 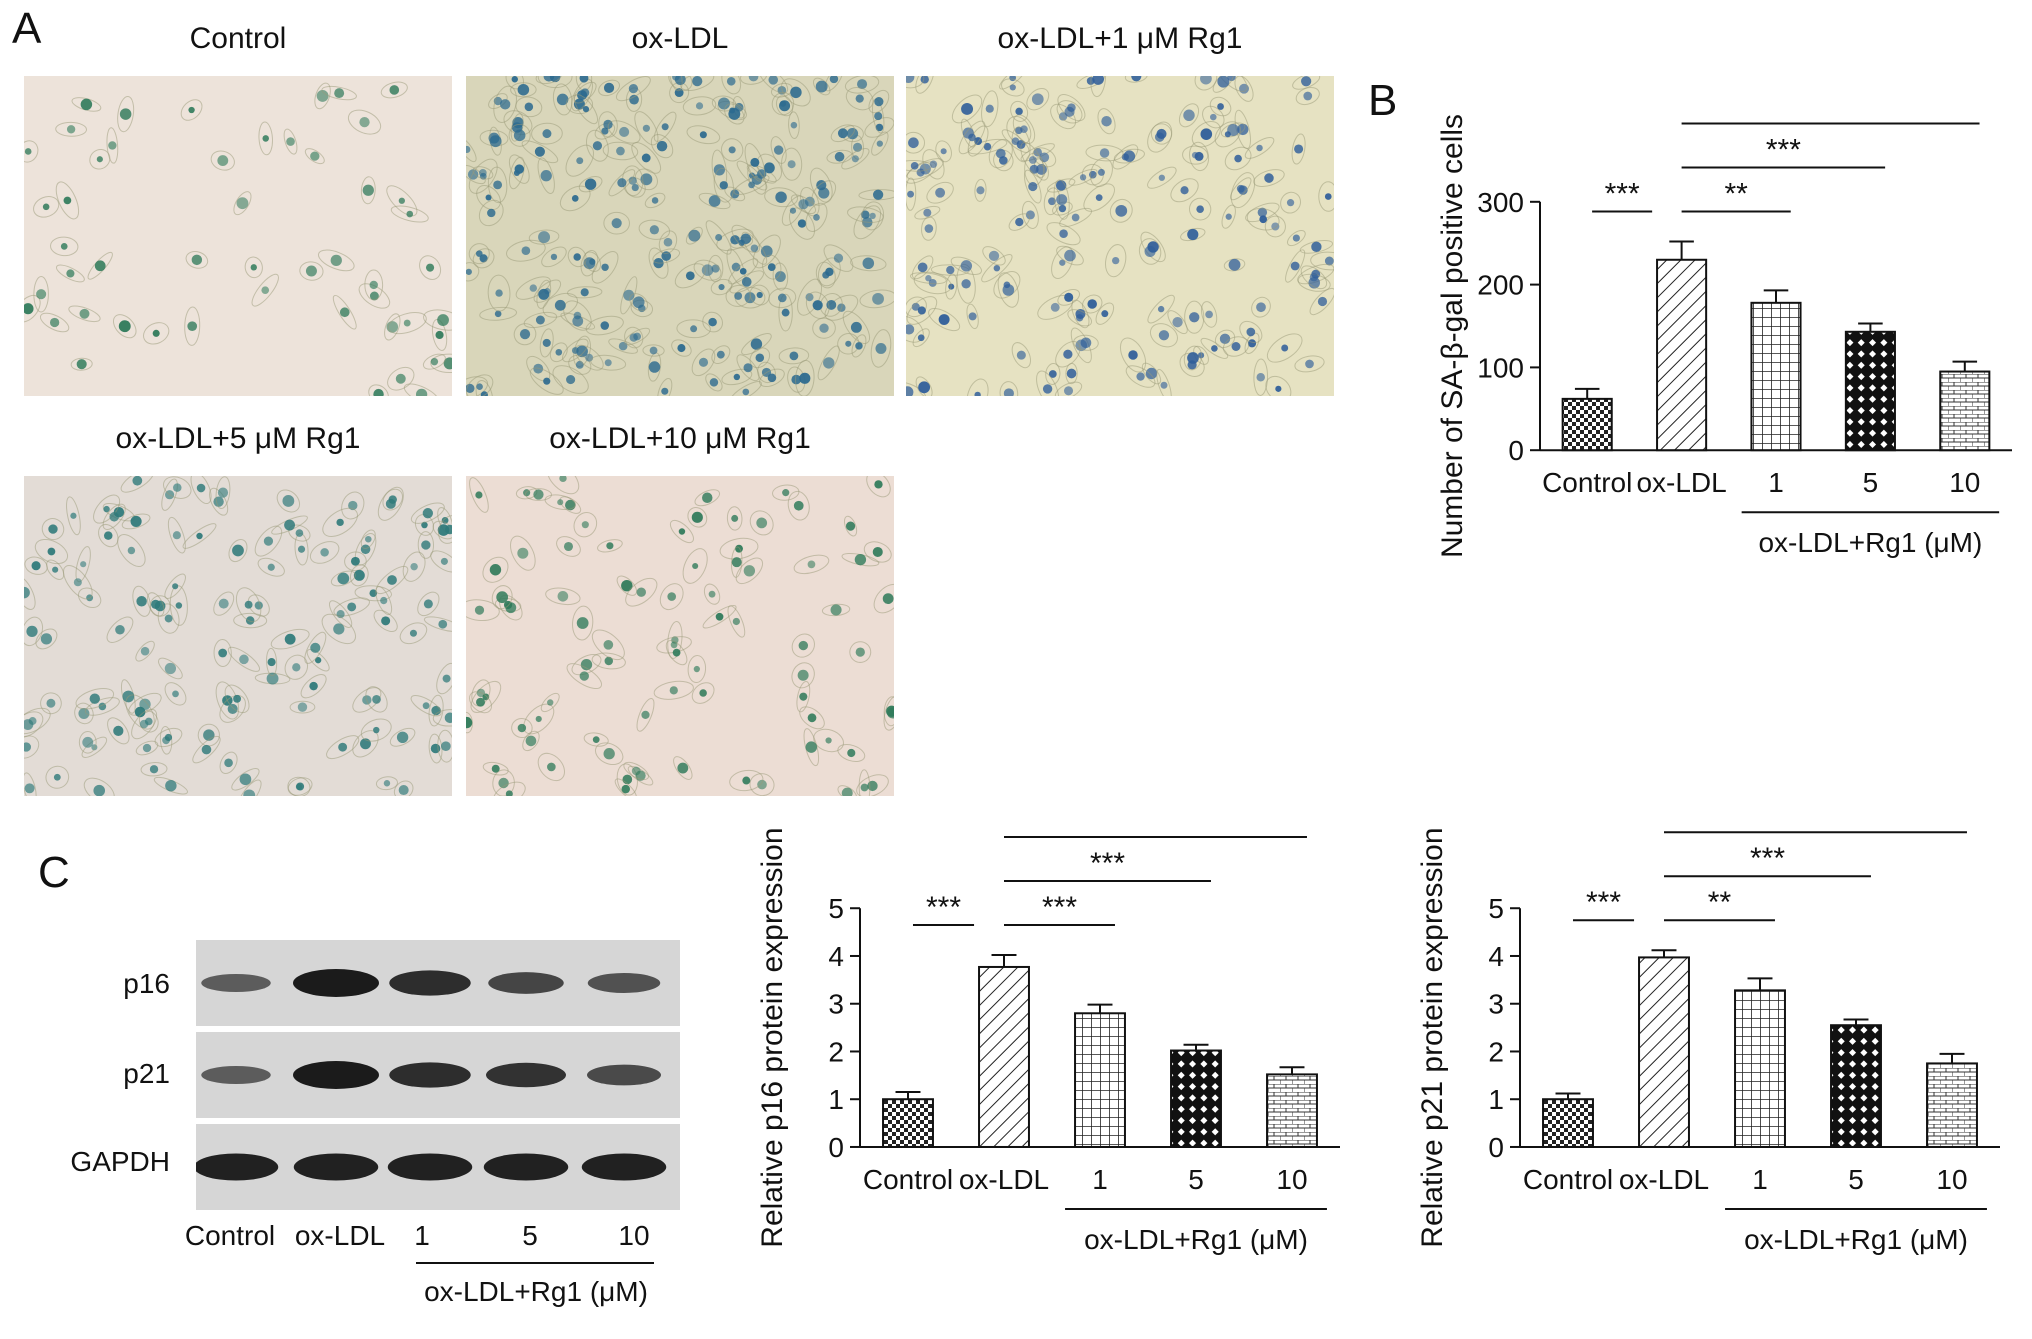 I want to click on y-tick-label: 0, so click(x=836, y=1147).